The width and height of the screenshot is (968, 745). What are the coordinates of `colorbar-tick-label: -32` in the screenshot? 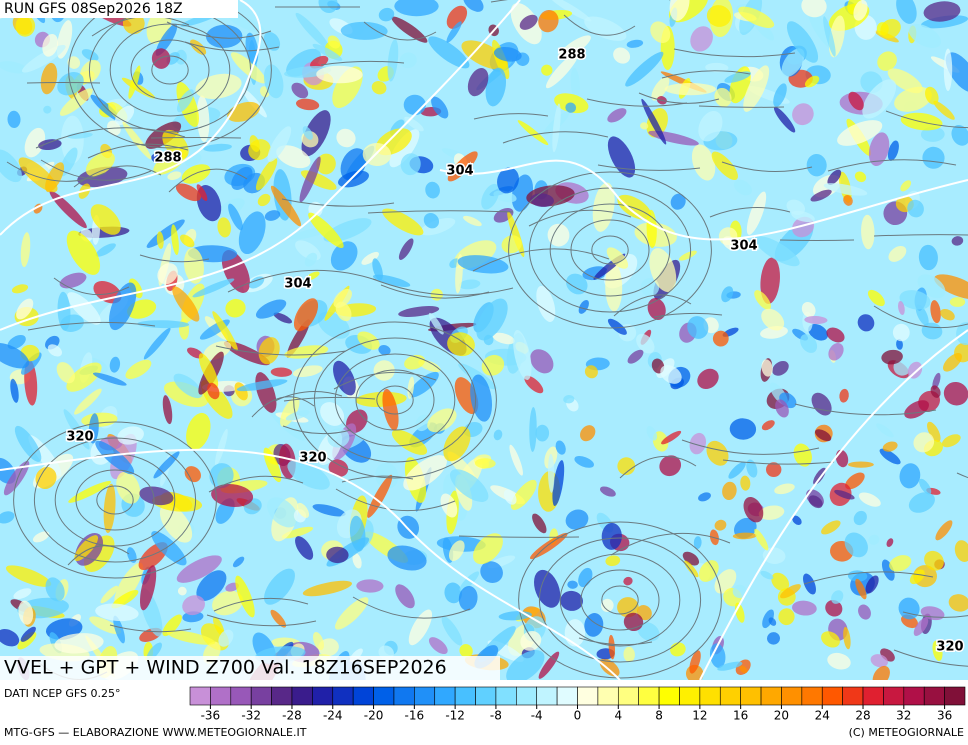 It's located at (251, 716).